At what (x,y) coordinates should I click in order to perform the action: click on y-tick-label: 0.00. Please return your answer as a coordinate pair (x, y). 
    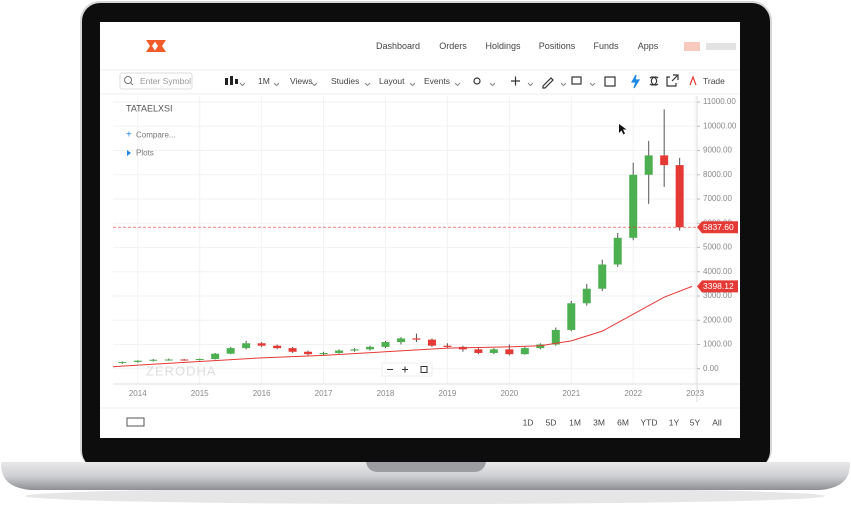
    Looking at the image, I should click on (711, 368).